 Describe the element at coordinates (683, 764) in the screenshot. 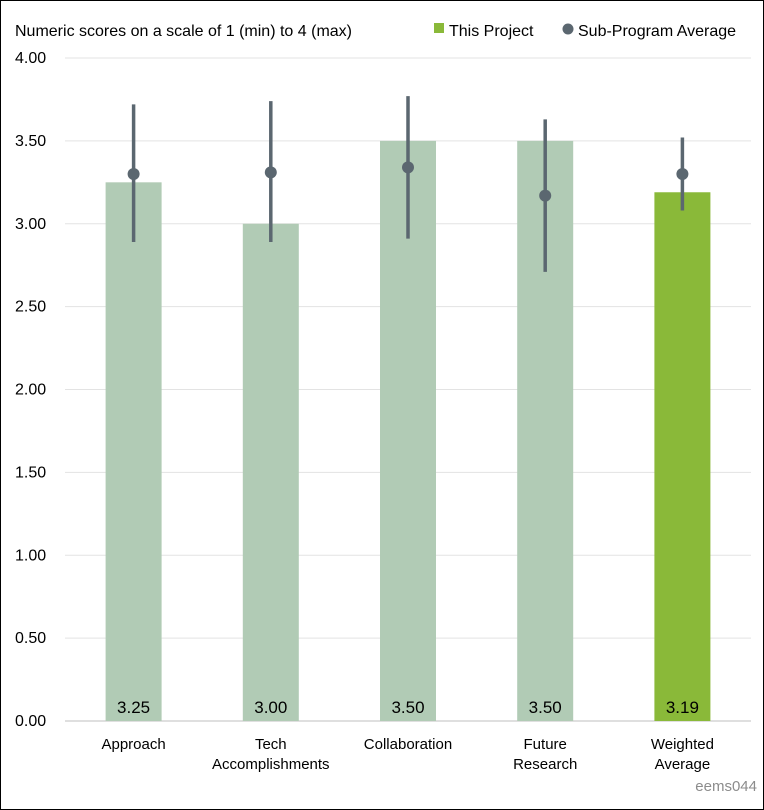

I see `x-category-label: Average` at that location.